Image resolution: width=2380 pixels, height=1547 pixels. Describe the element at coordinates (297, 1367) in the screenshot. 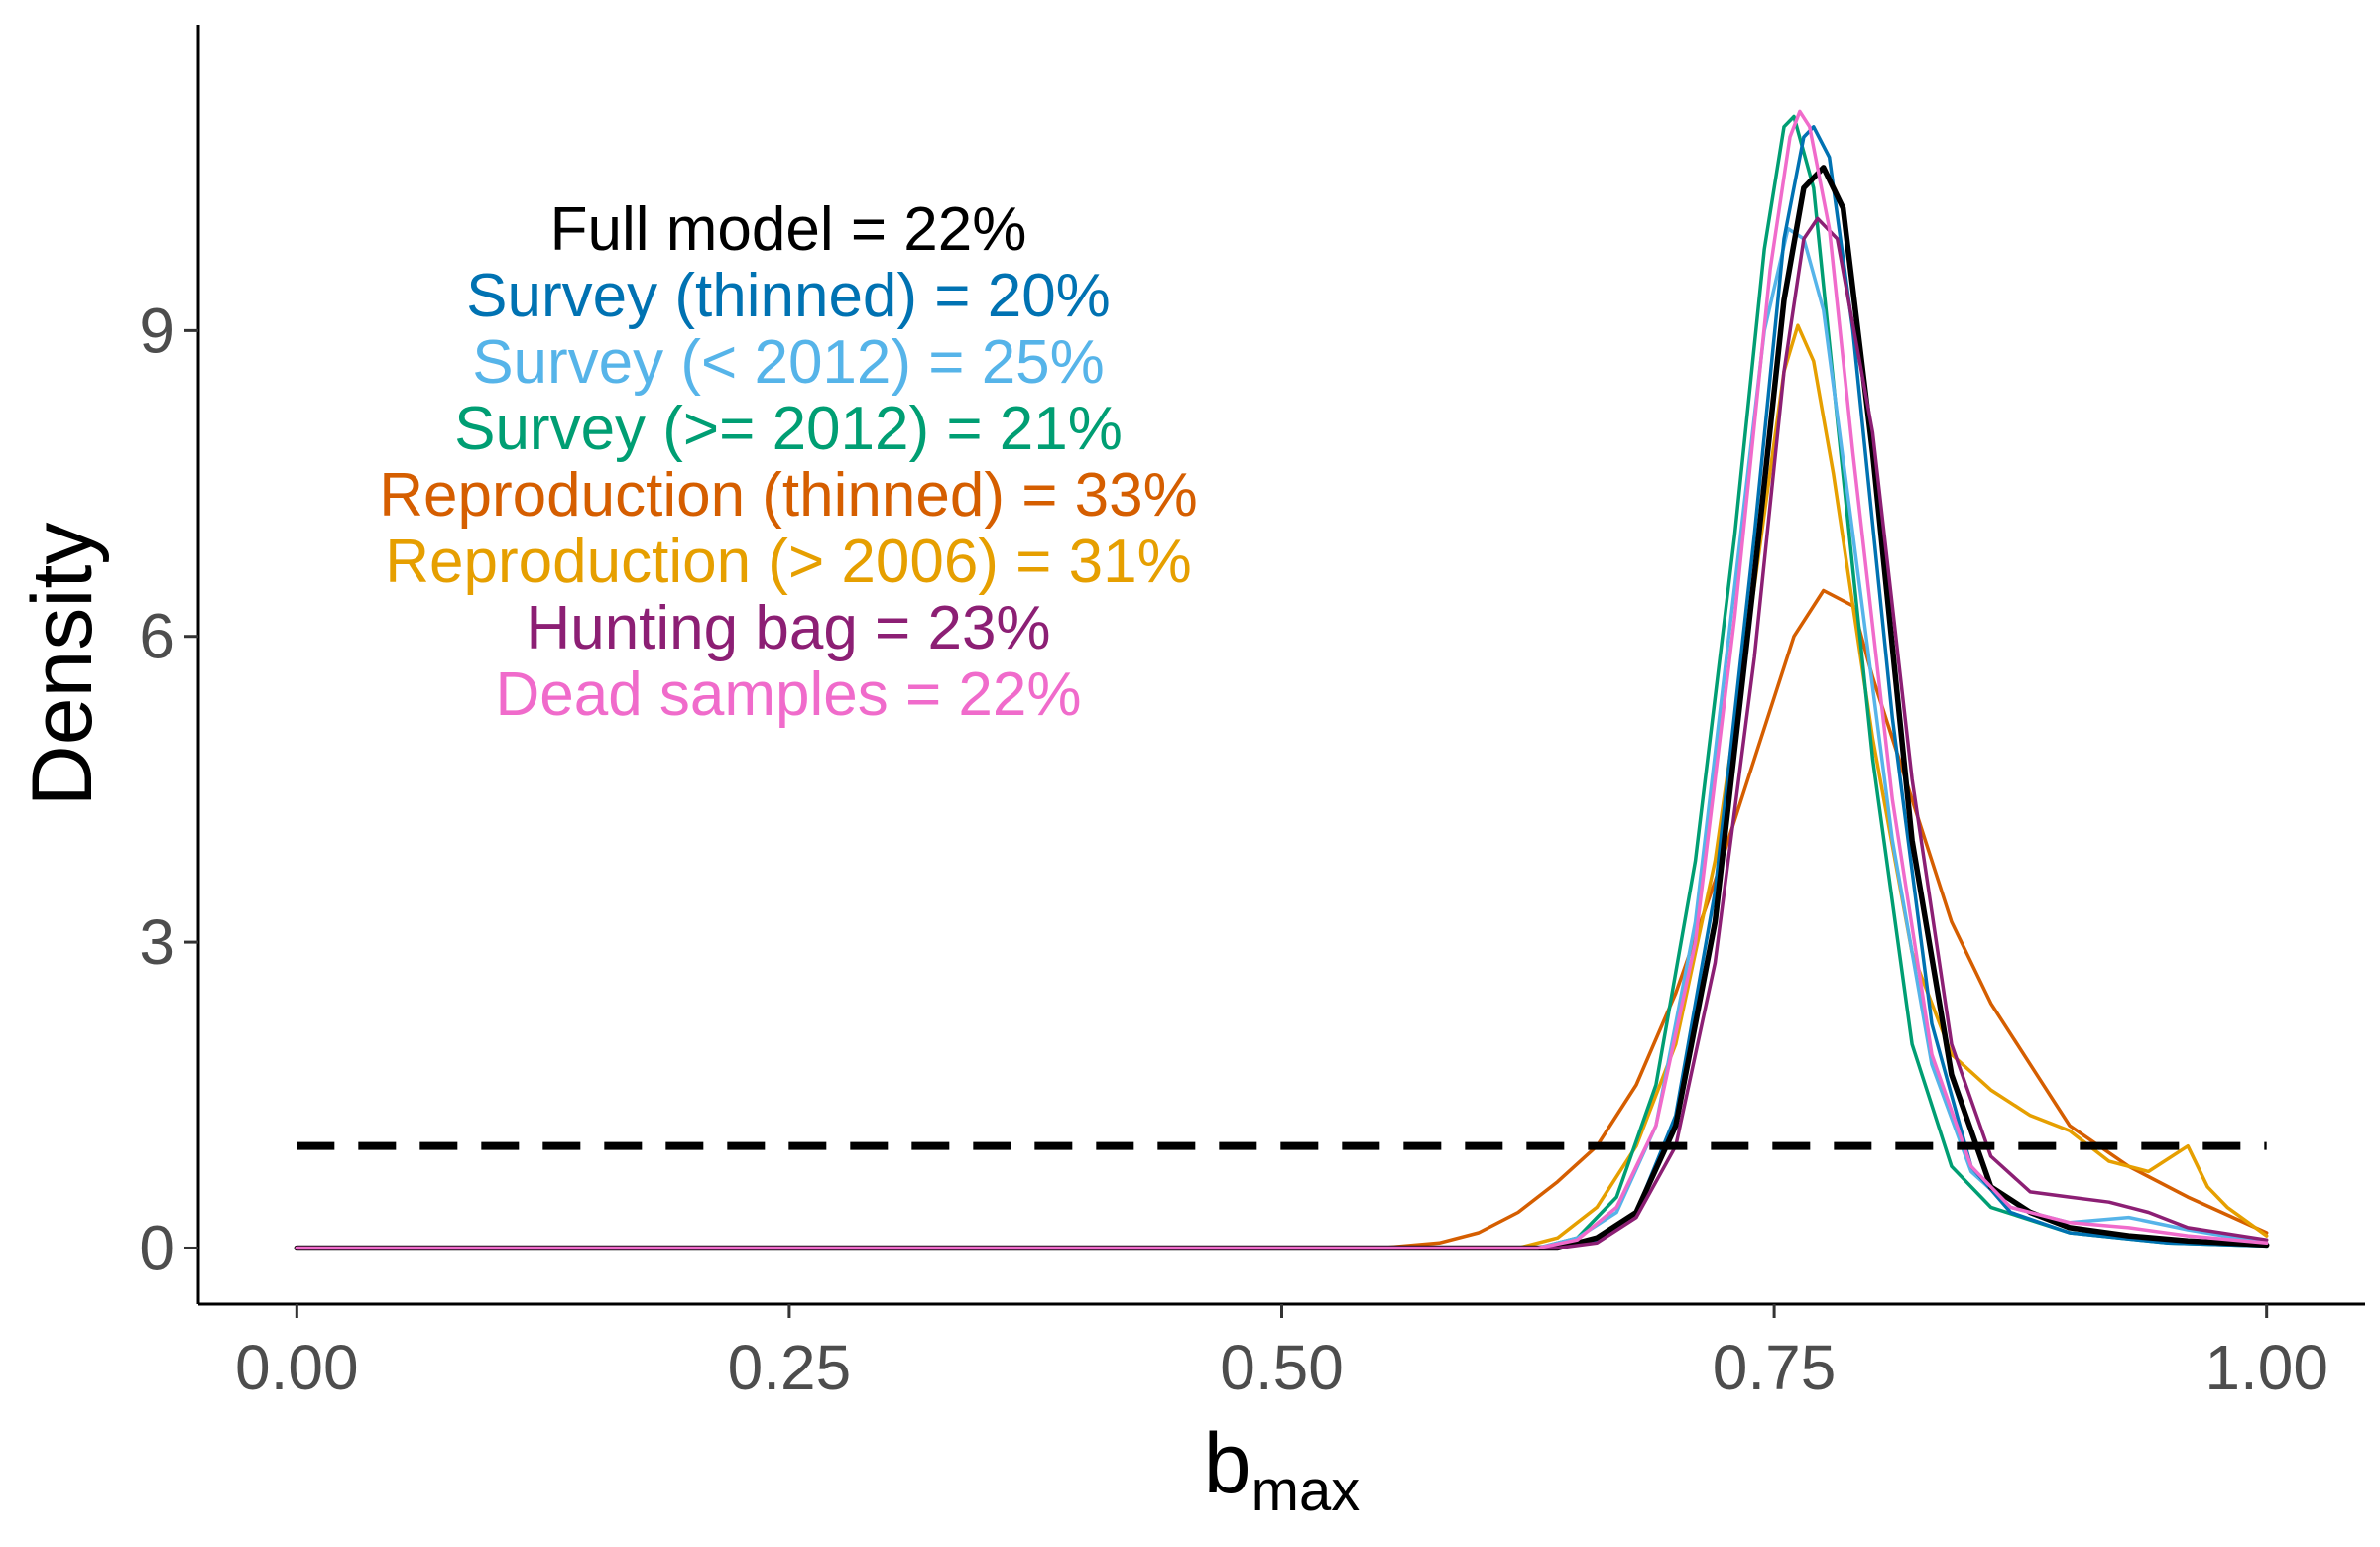

I see `x-tick-label: 0.00` at that location.